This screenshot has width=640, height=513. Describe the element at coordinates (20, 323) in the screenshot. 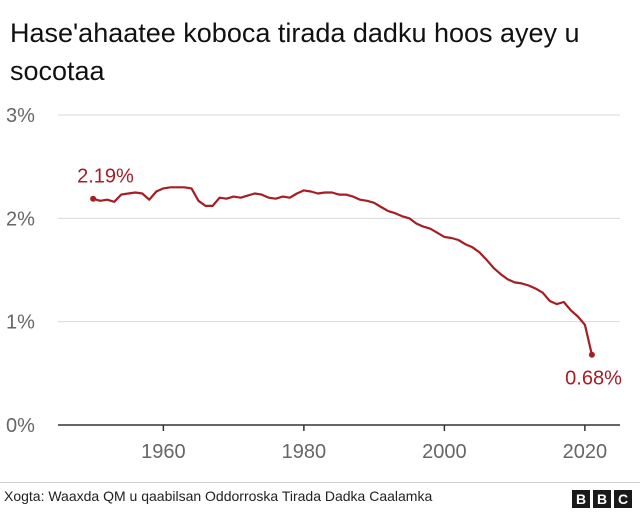

I see `y-tick-label: 1%` at that location.